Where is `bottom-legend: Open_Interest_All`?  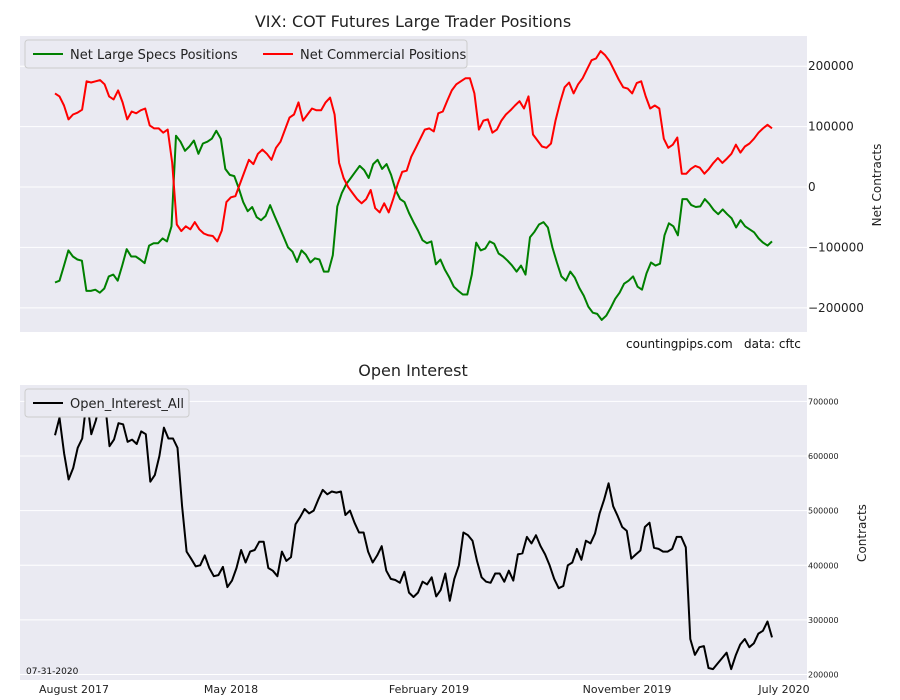
bottom-legend: Open_Interest_All is located at coordinates (107, 403).